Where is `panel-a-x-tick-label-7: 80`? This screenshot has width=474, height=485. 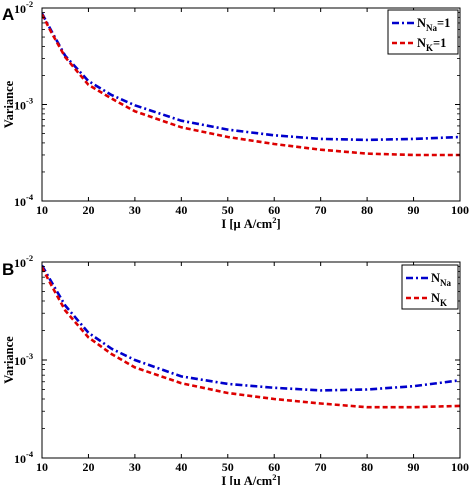 panel-a-x-tick-label-7: 80 is located at coordinates (367, 210).